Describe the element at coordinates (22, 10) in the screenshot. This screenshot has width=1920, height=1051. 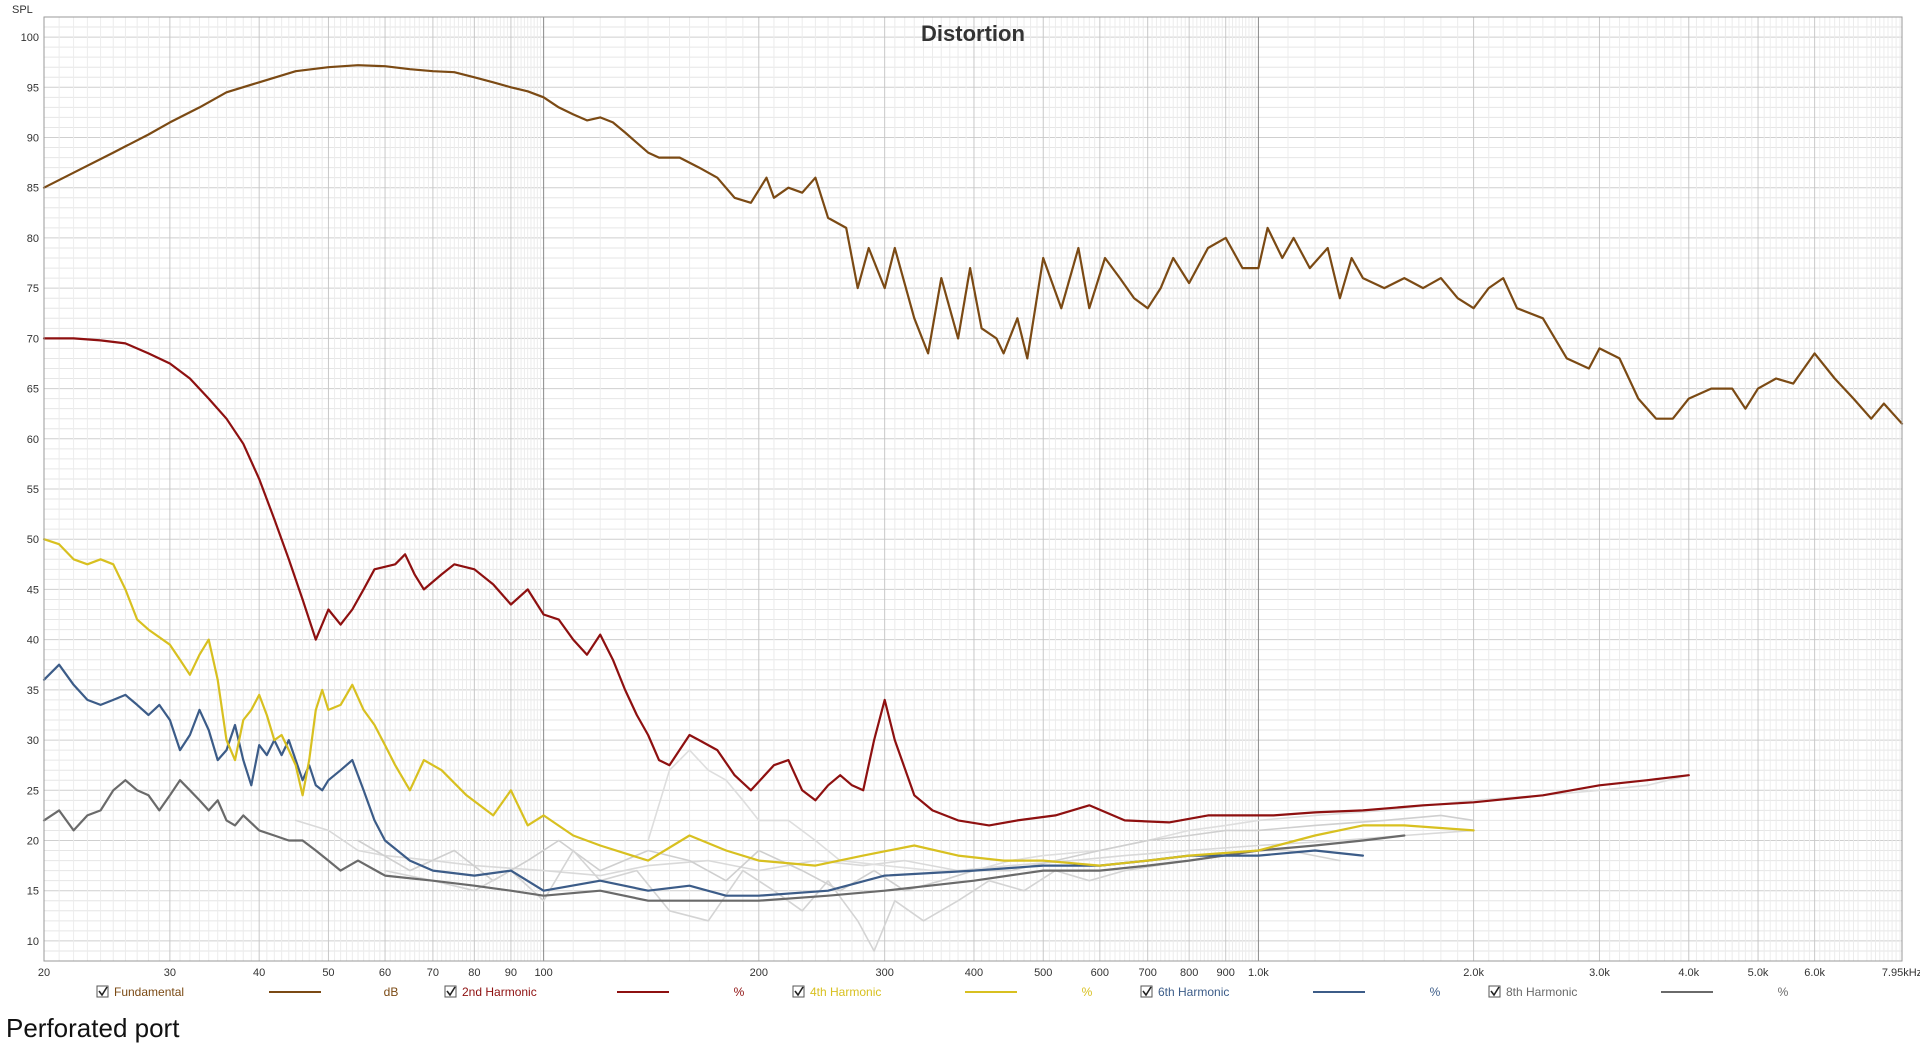
I see `y-axis-label: SPL` at that location.